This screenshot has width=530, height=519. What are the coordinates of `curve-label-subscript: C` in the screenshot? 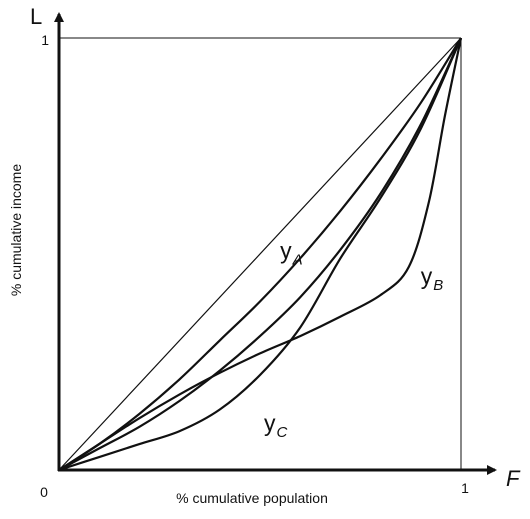 It's located at (282, 432).